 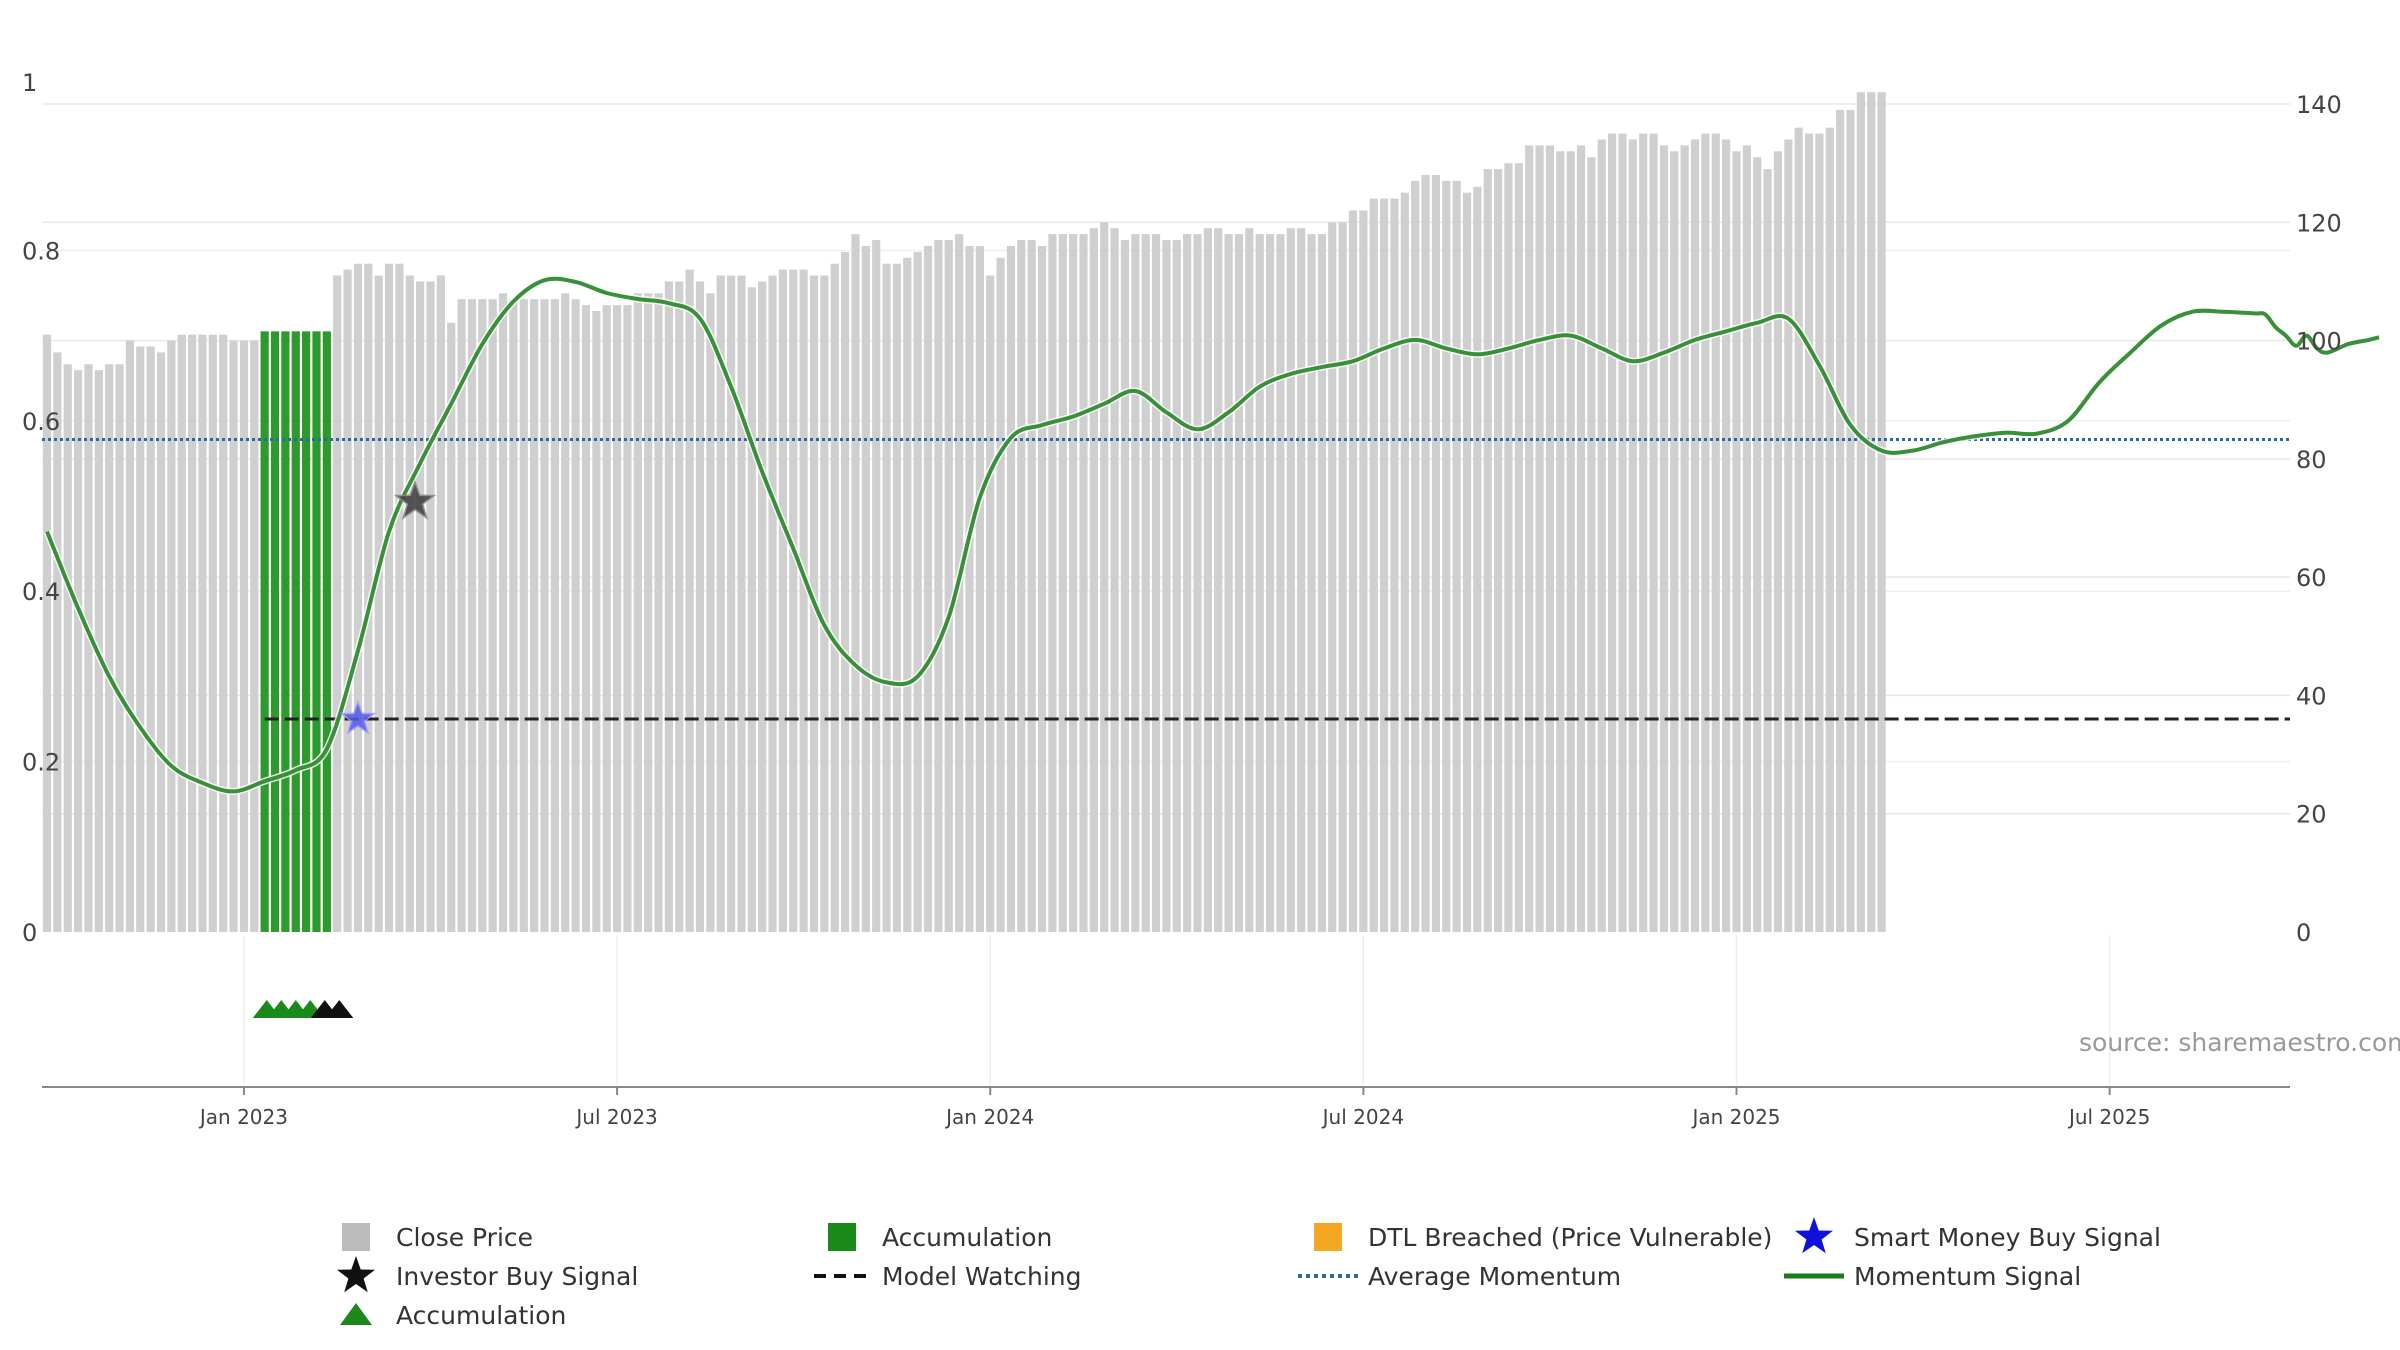 What do you see at coordinates (437, 1237) in the screenshot?
I see `legend-item: Close Price` at bounding box center [437, 1237].